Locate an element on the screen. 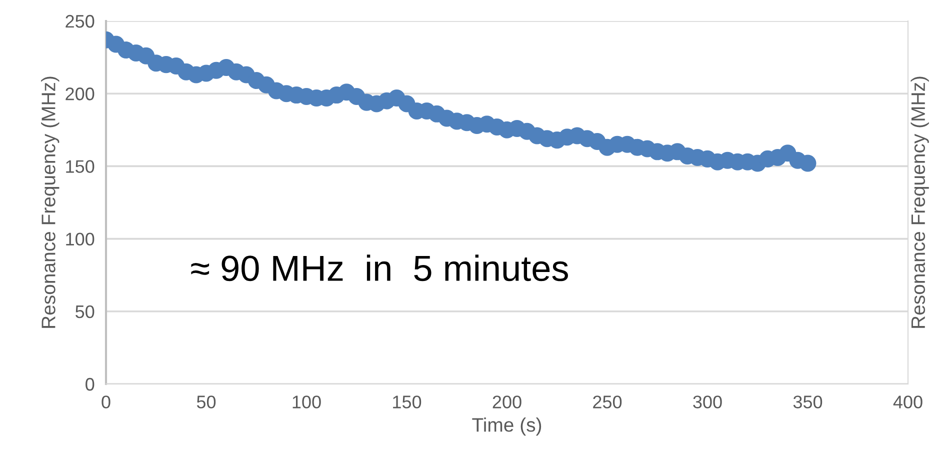 Image resolution: width=938 pixels, height=468 pixels. y-tick-label: 100 is located at coordinates (80, 239).